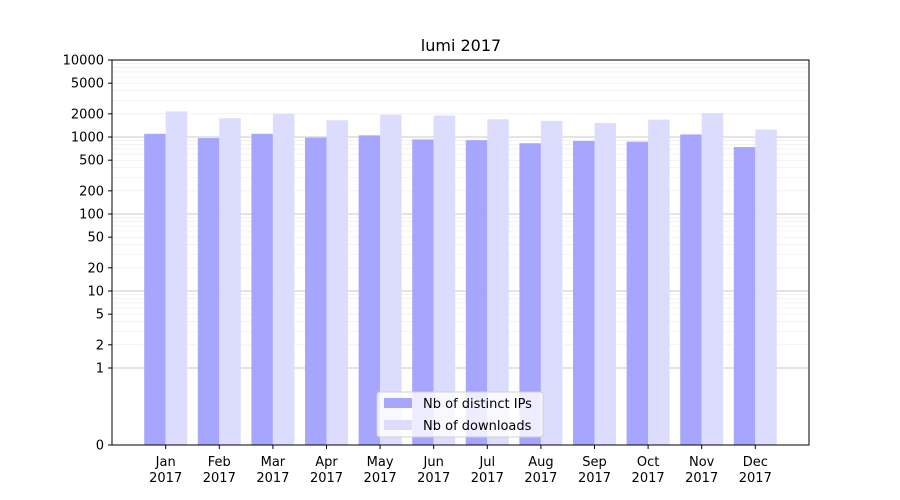  Describe the element at coordinates (594, 462) in the screenshot. I see `x-tick-label-month: Sep` at that location.